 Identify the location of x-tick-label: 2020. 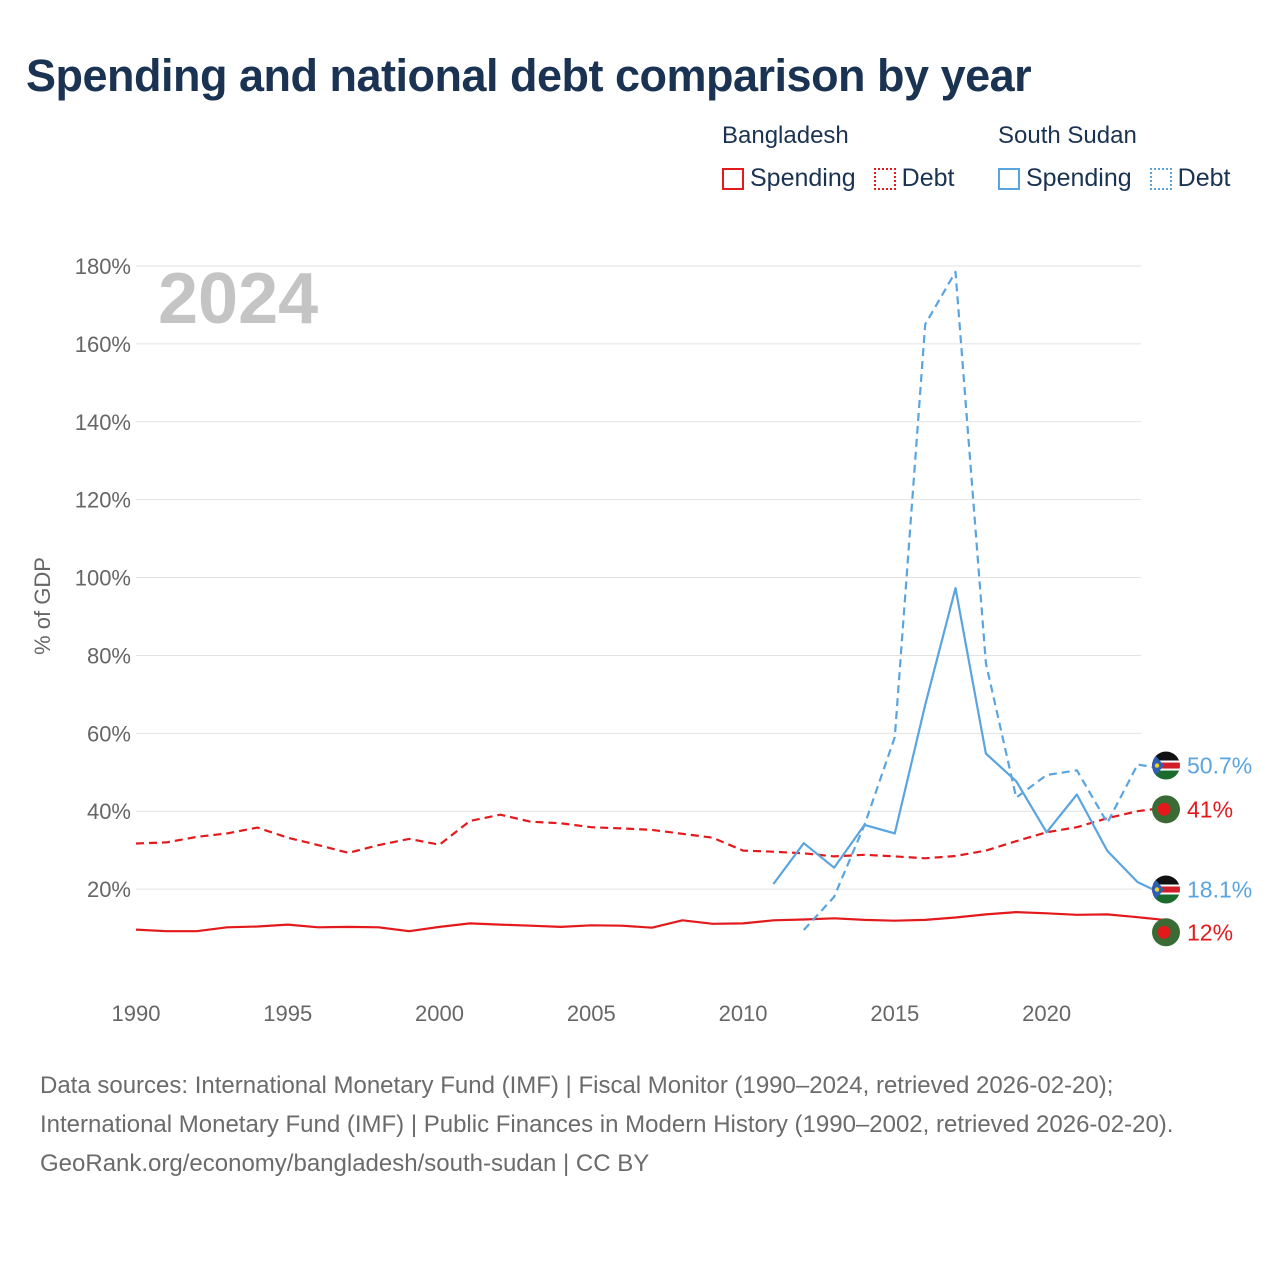
(1046, 1013).